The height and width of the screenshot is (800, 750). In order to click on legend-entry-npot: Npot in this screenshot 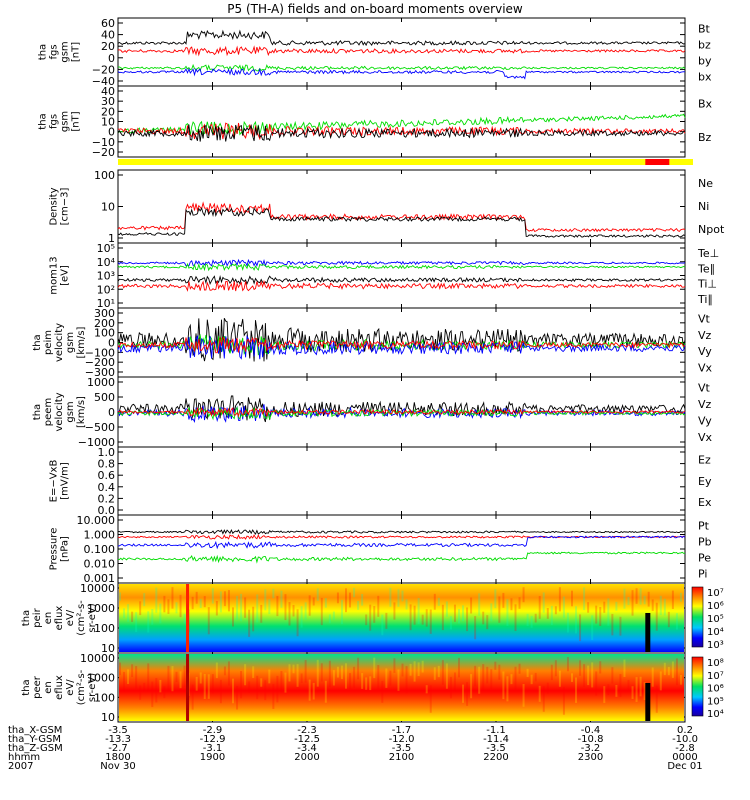, I will do `click(711, 229)`.